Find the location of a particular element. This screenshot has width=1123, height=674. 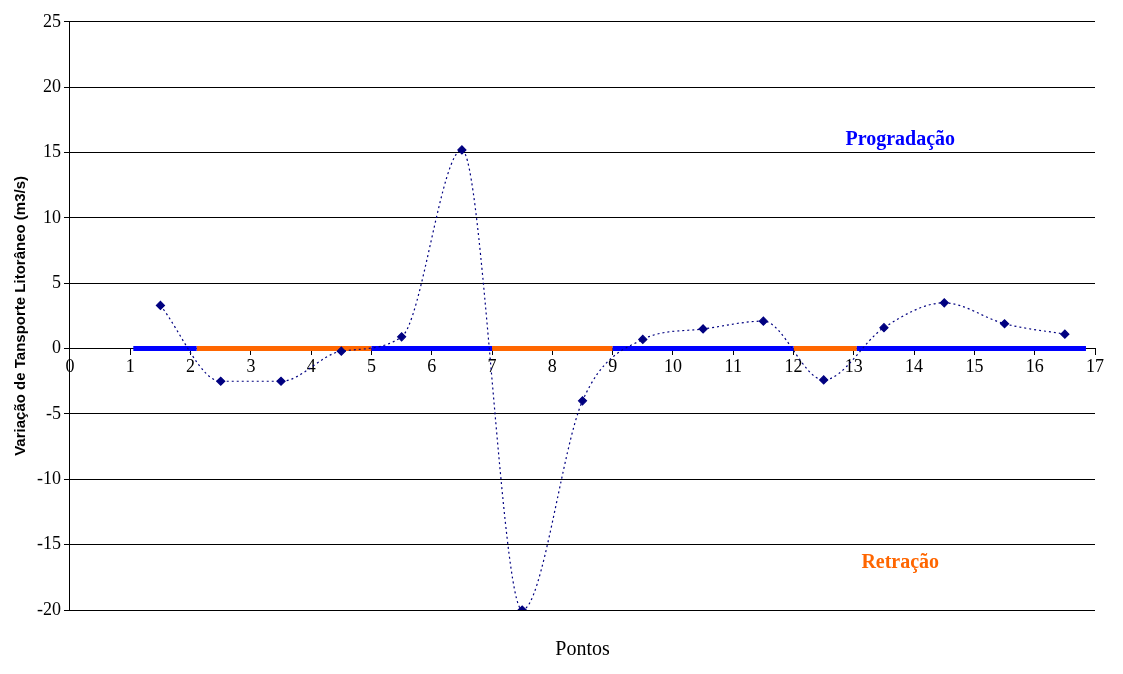

y-tick-label: -15 is located at coordinates (48, 543).